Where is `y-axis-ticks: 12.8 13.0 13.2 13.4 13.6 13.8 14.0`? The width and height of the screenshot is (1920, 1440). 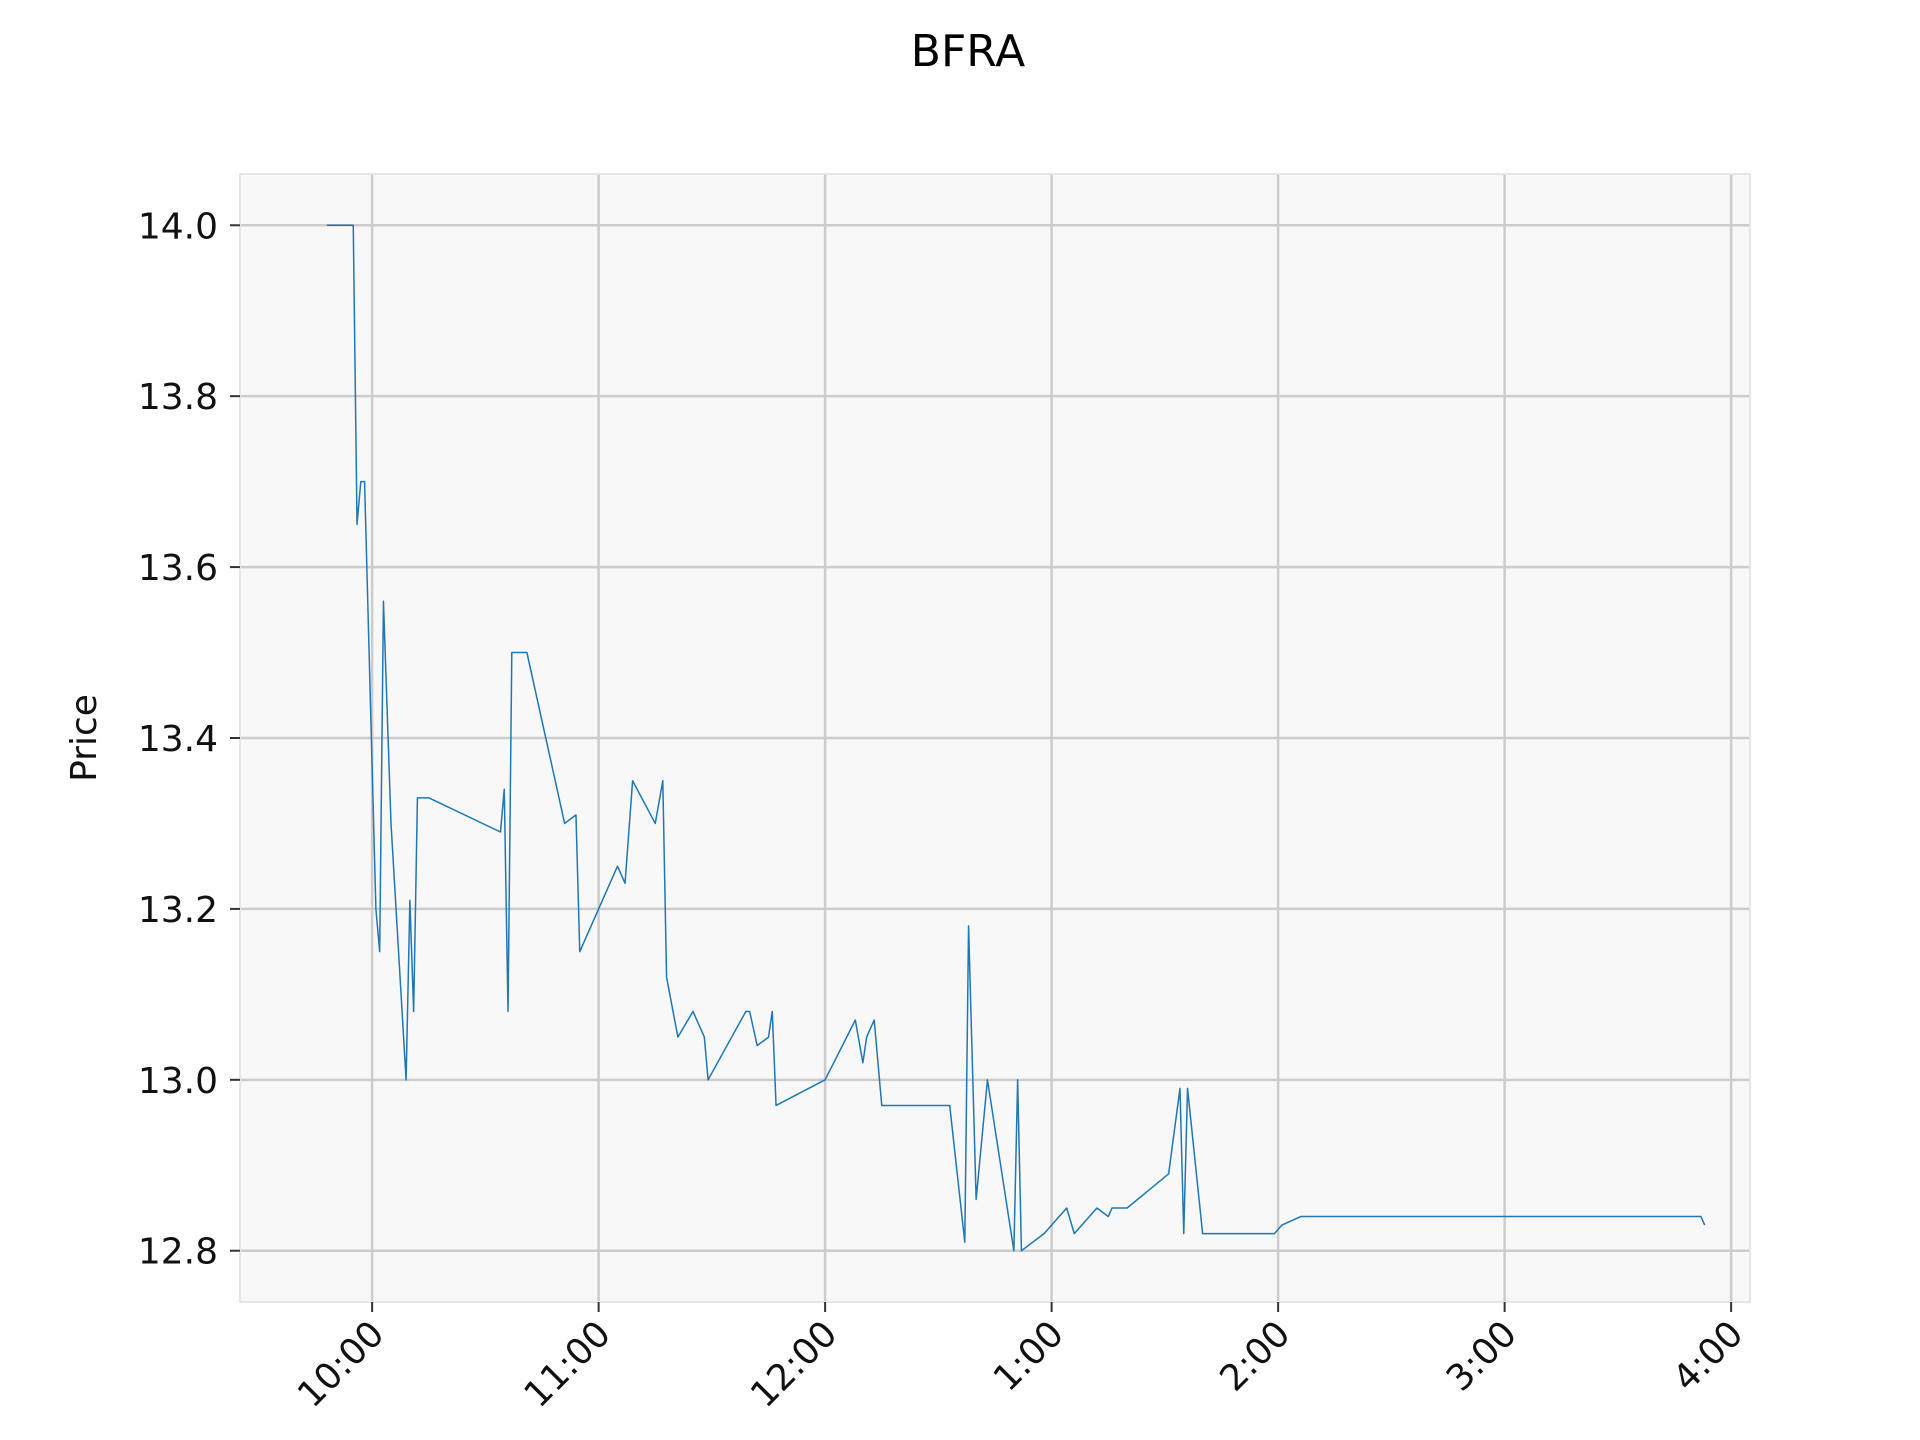
y-axis-ticks: 12.8 13.0 13.2 13.4 13.6 13.8 14.0 is located at coordinates (189, 739).